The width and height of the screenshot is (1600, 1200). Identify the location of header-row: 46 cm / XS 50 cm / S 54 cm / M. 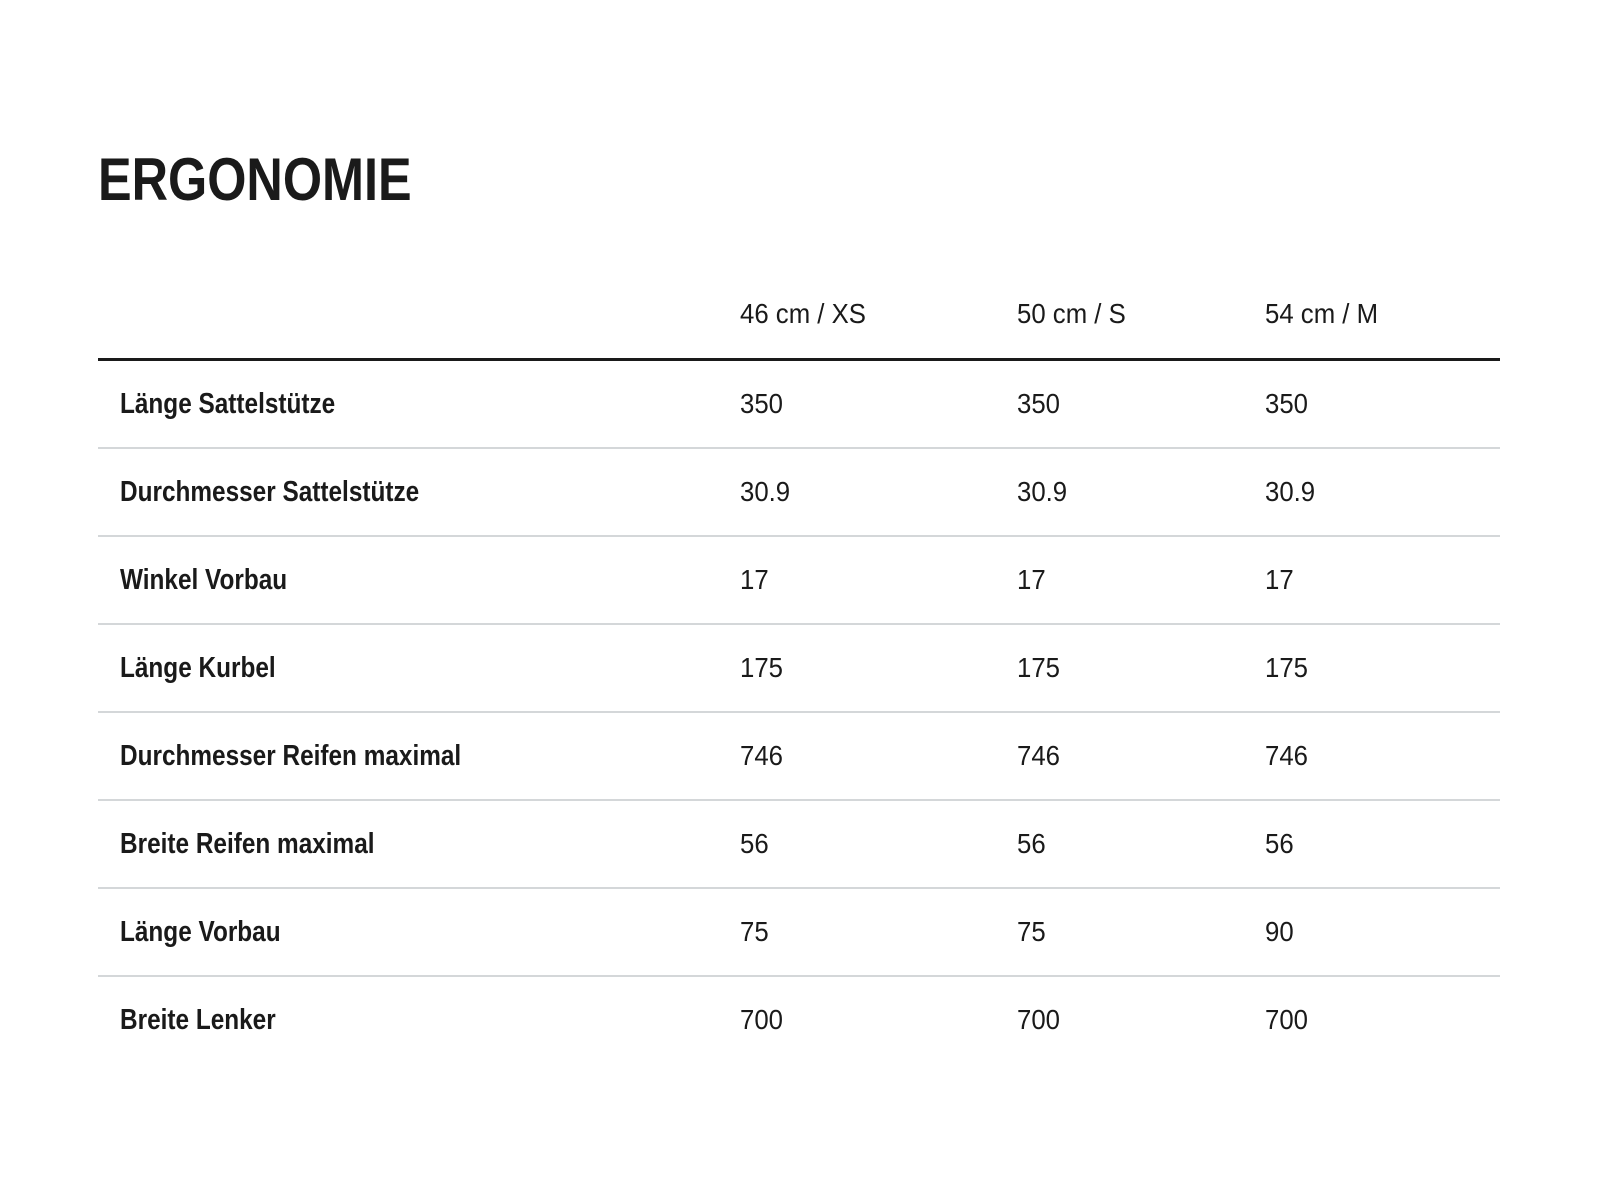
(799, 315).